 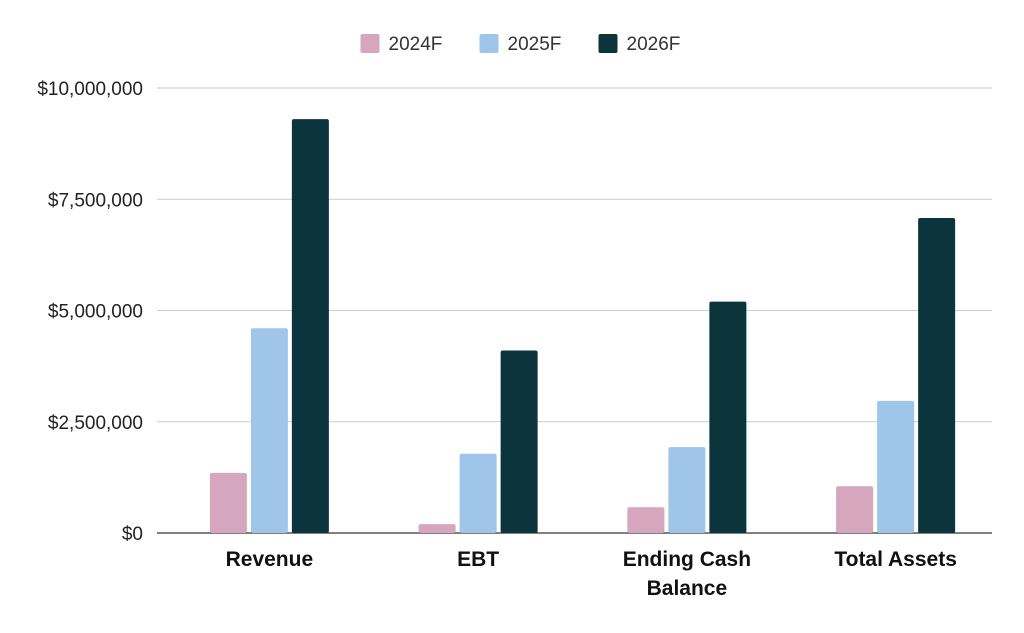 I want to click on y-tick-label: $0, so click(x=132, y=534).